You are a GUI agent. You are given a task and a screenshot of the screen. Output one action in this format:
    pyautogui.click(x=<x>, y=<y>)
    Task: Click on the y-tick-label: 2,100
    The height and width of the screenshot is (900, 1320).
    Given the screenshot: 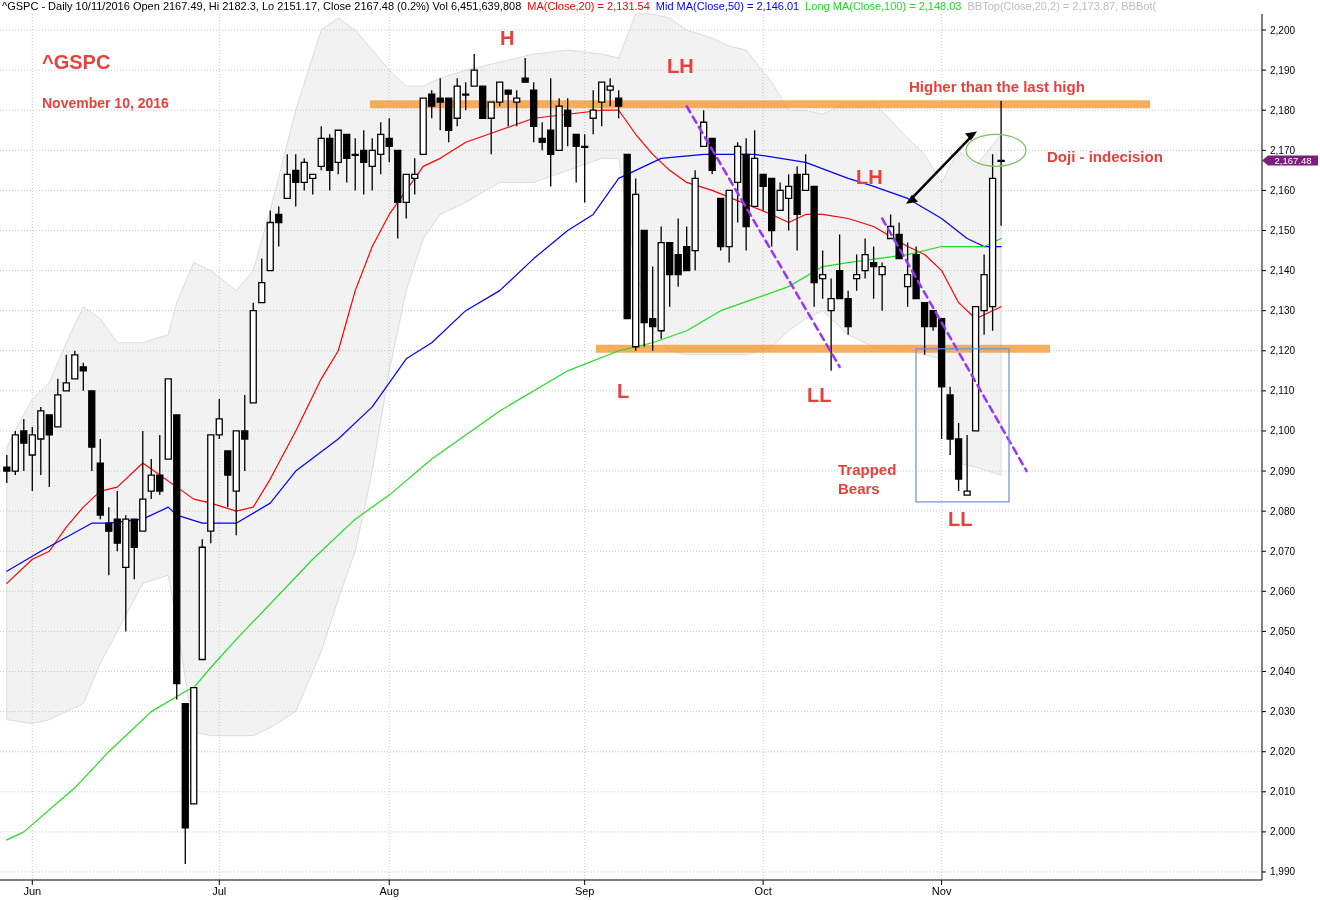 What is the action you would take?
    pyautogui.click(x=1283, y=431)
    